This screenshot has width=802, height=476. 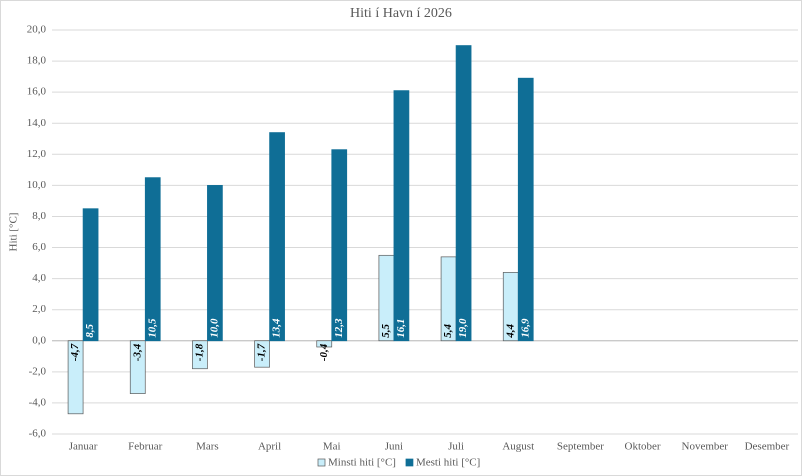 I want to click on legend-label: Mesti hiti [°C], so click(x=448, y=463).